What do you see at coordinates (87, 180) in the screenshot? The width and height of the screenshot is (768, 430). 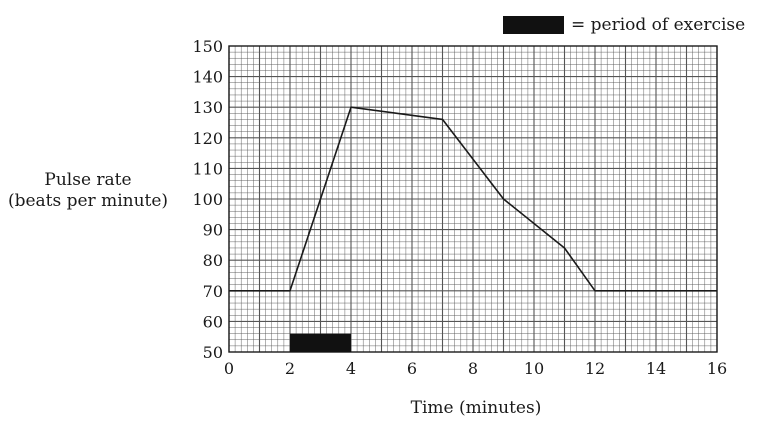 I see `y-axis-label-line1: Pulse rate` at bounding box center [87, 180].